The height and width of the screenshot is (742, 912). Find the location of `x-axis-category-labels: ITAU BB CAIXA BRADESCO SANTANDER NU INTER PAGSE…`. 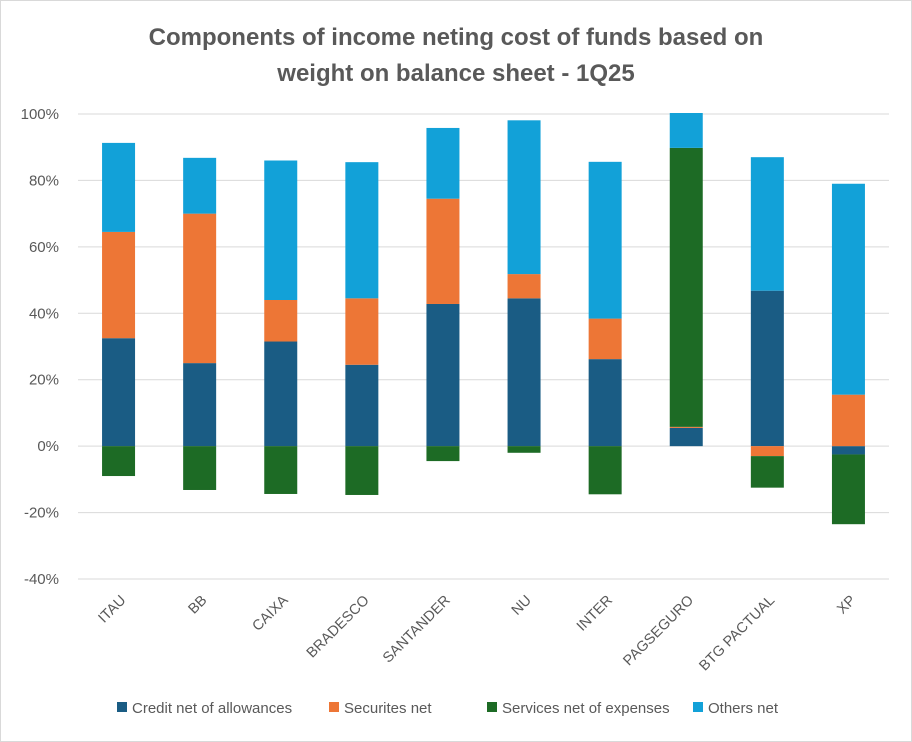

x-axis-category-labels: ITAU BB CAIXA BRADESCO SANTANDER NU INTER PAGSE… is located at coordinates (477, 633).